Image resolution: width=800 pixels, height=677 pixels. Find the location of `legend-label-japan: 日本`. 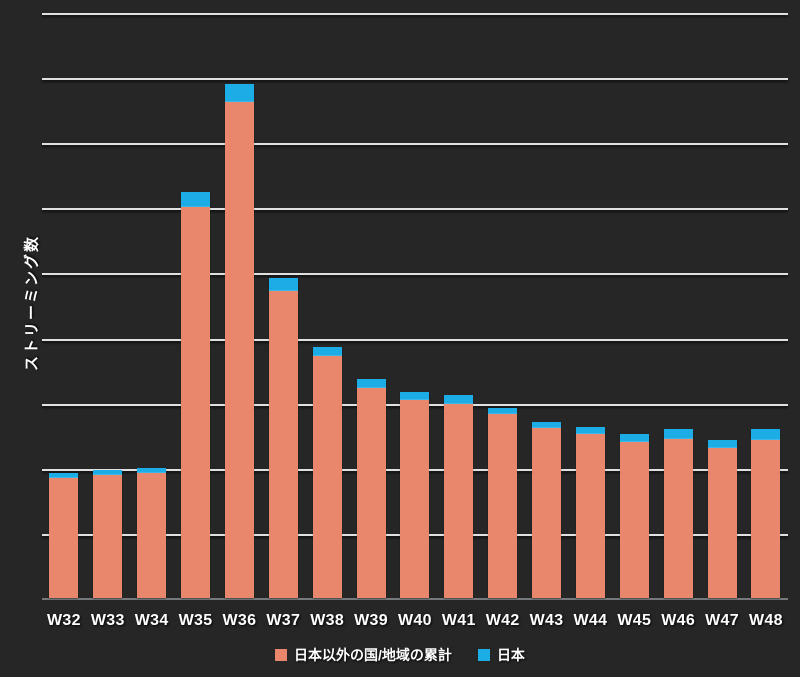

legend-label-japan: 日本 is located at coordinates (510, 655).